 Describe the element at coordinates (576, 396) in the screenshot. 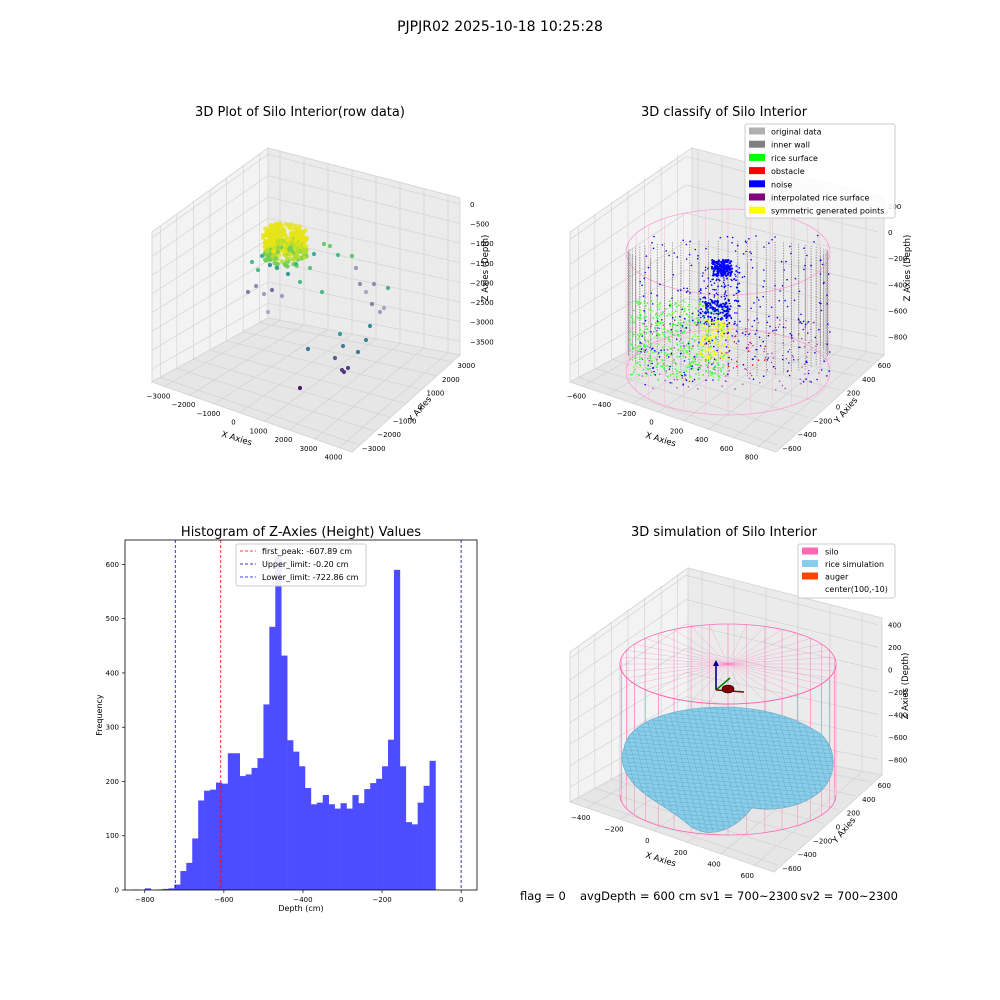

I see `panel2-xtick: −600` at that location.